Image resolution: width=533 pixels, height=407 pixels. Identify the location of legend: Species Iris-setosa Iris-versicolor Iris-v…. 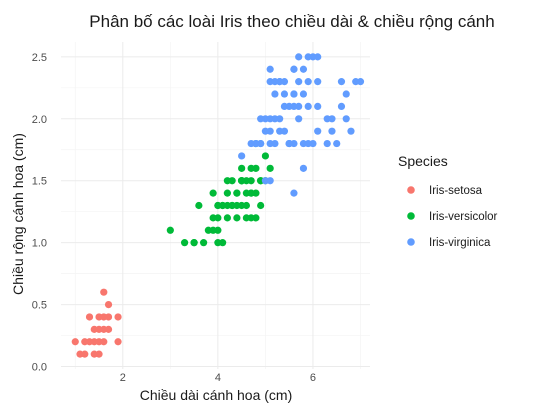
(448, 201).